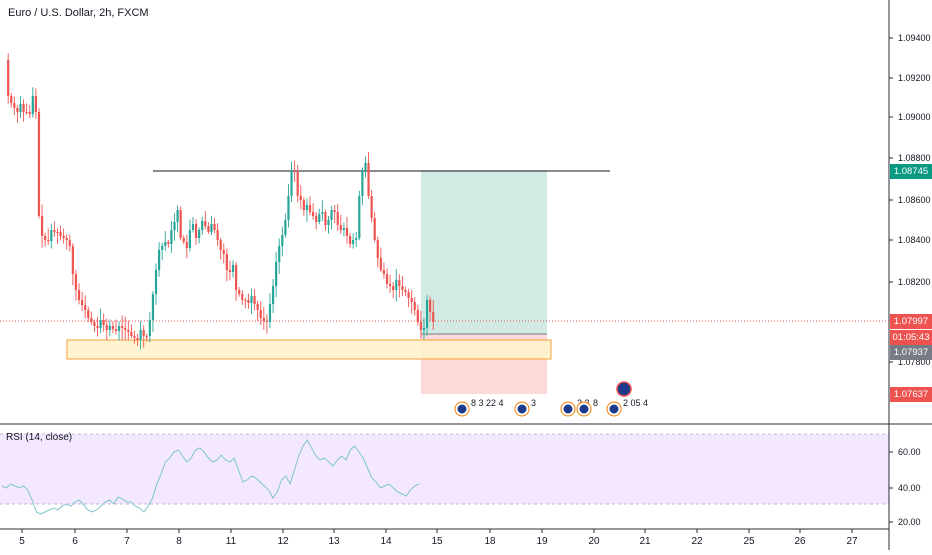 Image resolution: width=932 pixels, height=555 pixels. I want to click on time-tick-label: 6, so click(75, 541).